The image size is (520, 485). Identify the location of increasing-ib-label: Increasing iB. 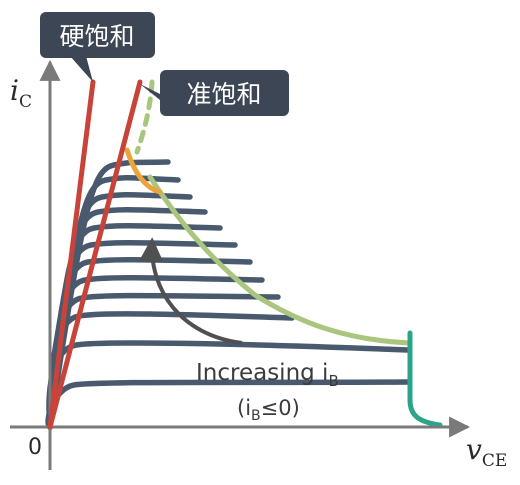
(267, 375).